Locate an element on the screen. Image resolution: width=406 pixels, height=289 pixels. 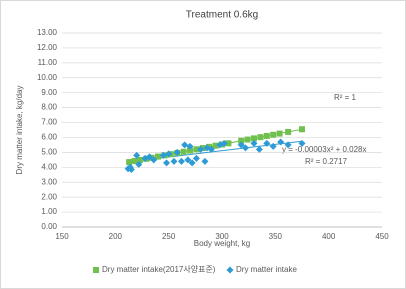
y-tick-label: 13.00 is located at coordinates (47, 32).